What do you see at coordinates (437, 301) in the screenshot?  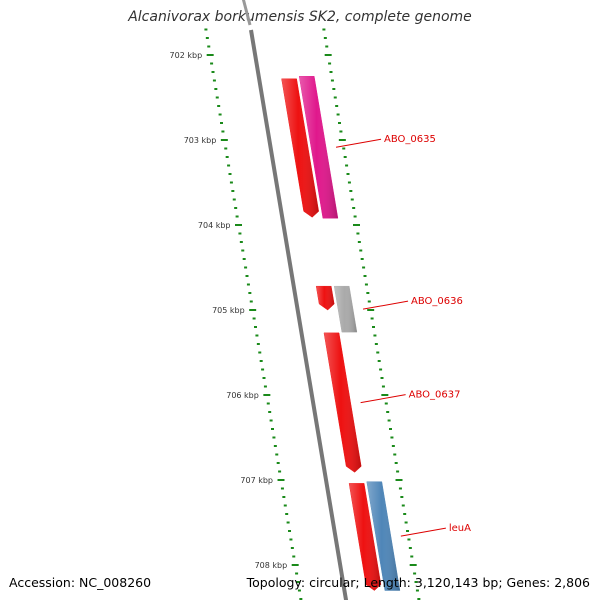 I see `gene-label-abo_0636: ABO_0636` at bounding box center [437, 301].